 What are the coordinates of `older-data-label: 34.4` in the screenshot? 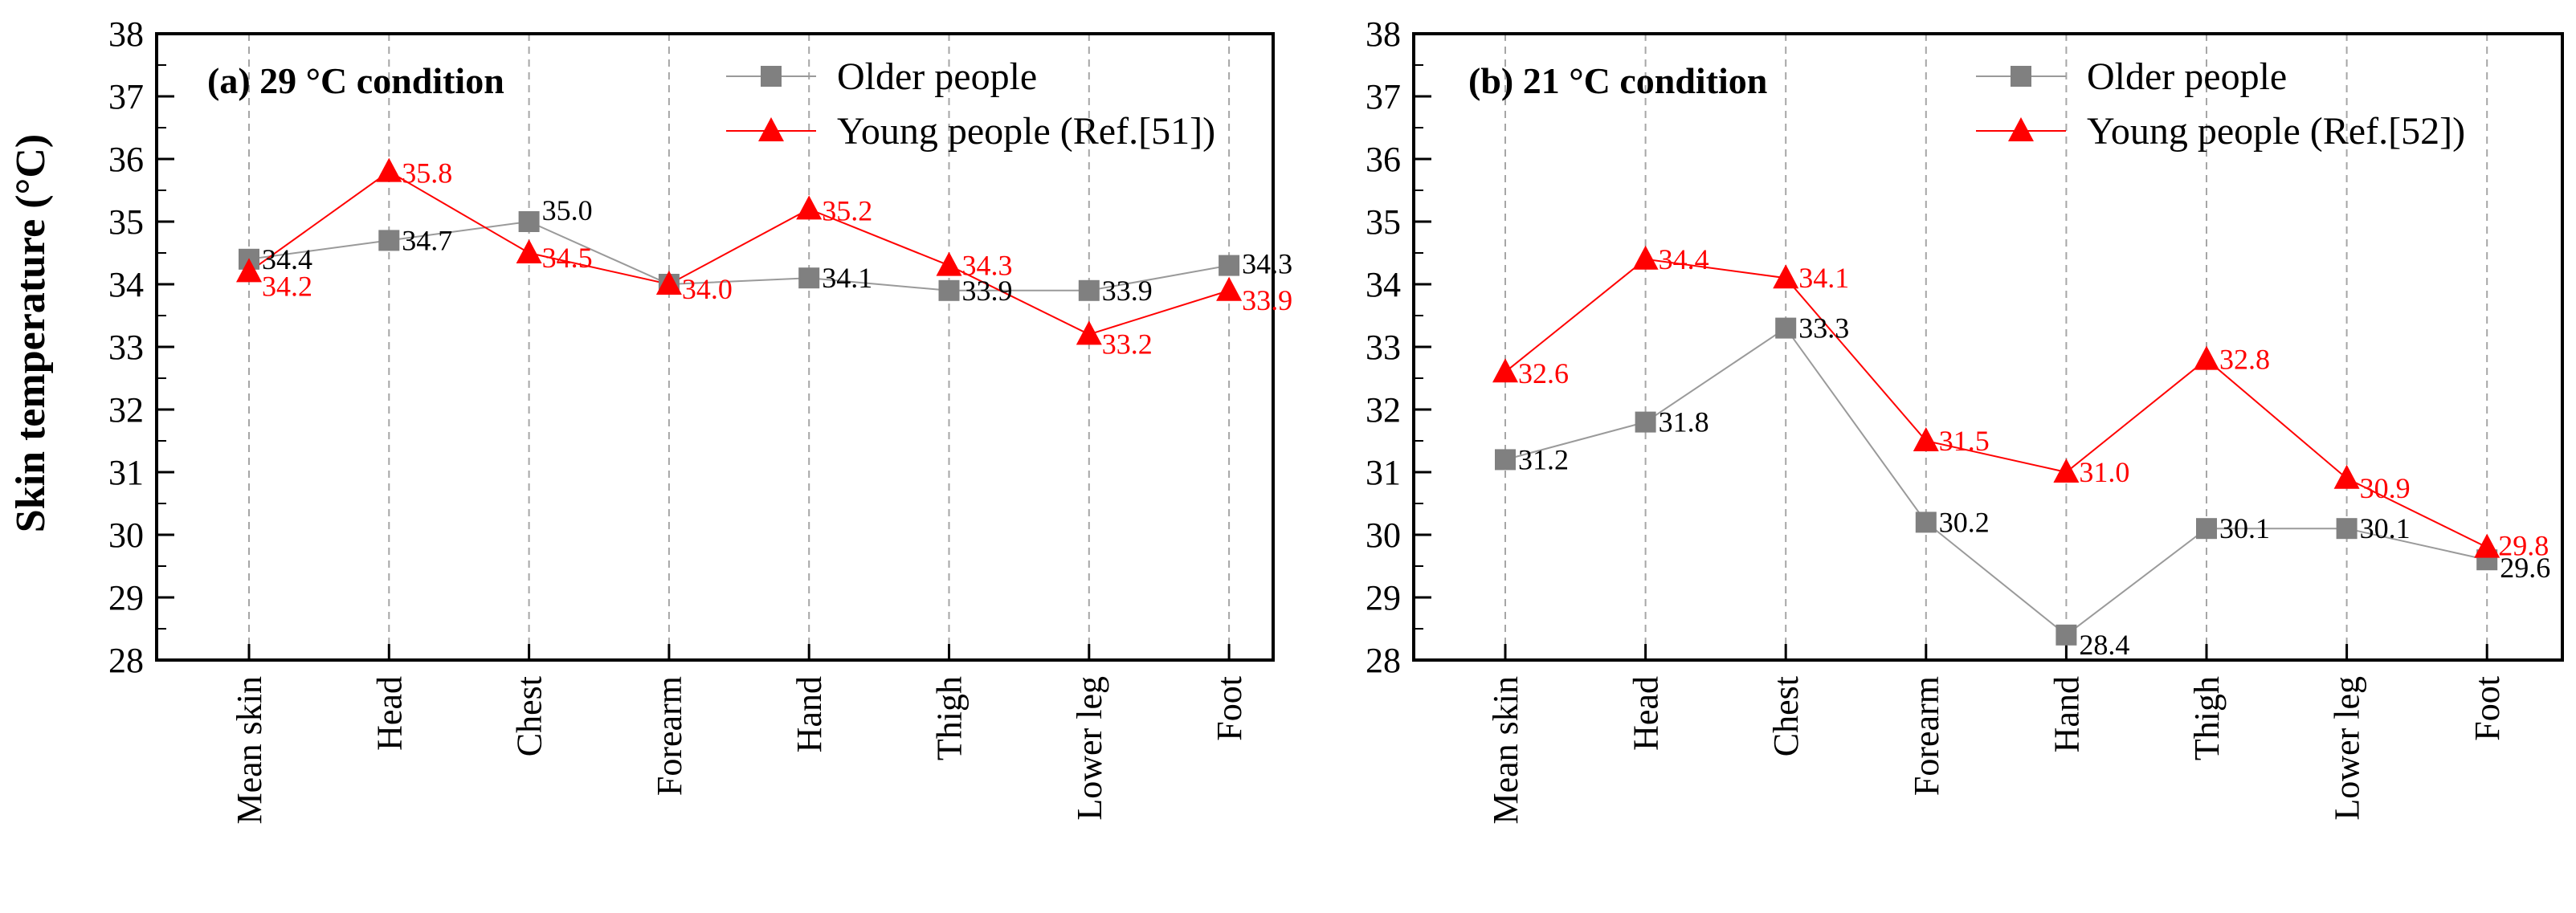 It's located at (287, 259).